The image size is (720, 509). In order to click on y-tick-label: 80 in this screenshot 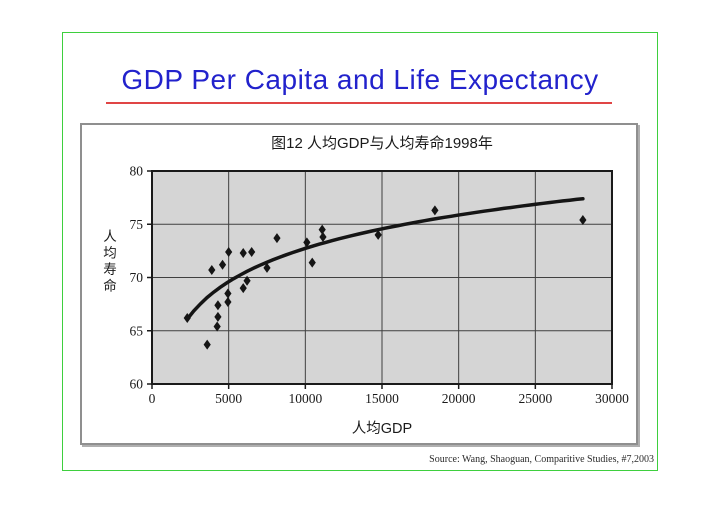, I will do `click(137, 171)`.